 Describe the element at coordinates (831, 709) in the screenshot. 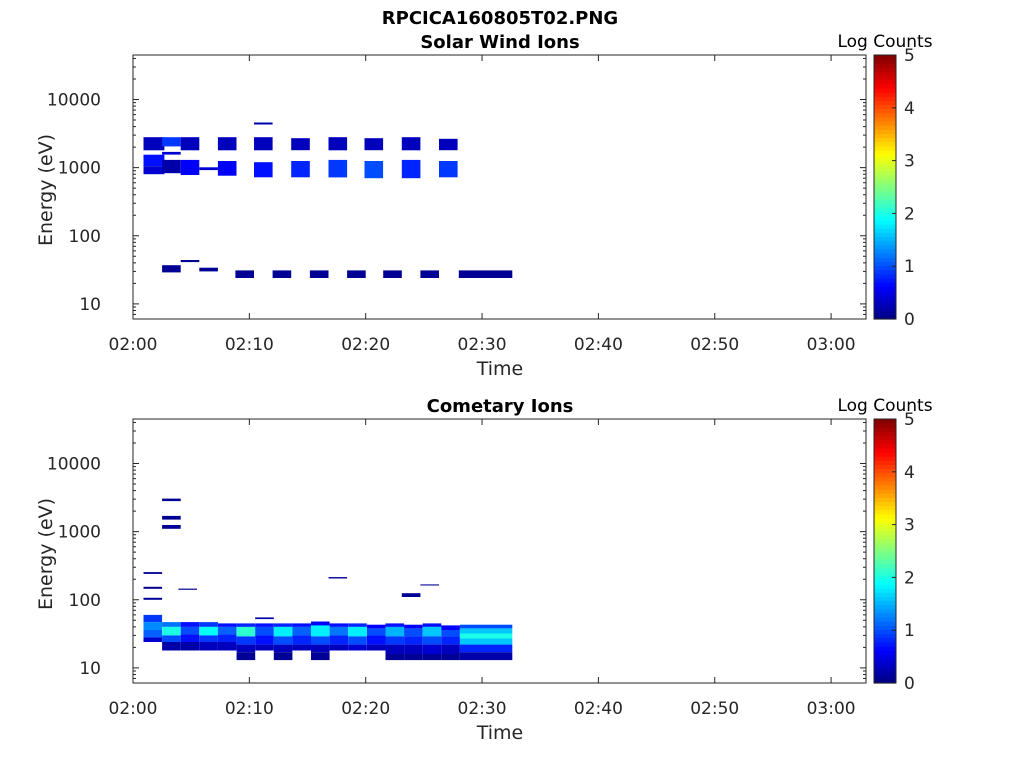

I see `x-tick-label: 03:00` at that location.